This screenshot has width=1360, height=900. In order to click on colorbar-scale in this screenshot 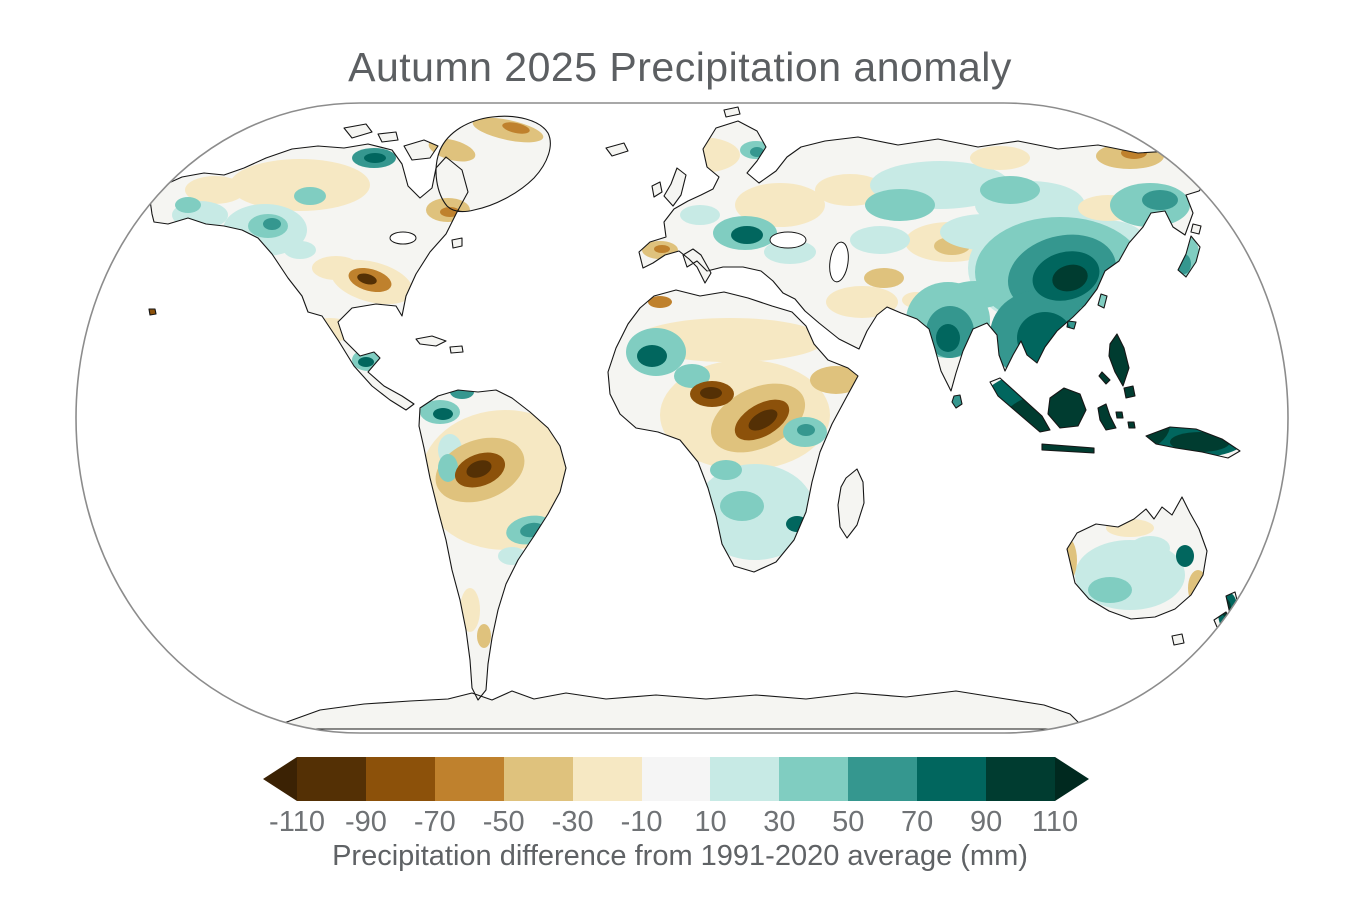, I will do `click(676, 779)`.